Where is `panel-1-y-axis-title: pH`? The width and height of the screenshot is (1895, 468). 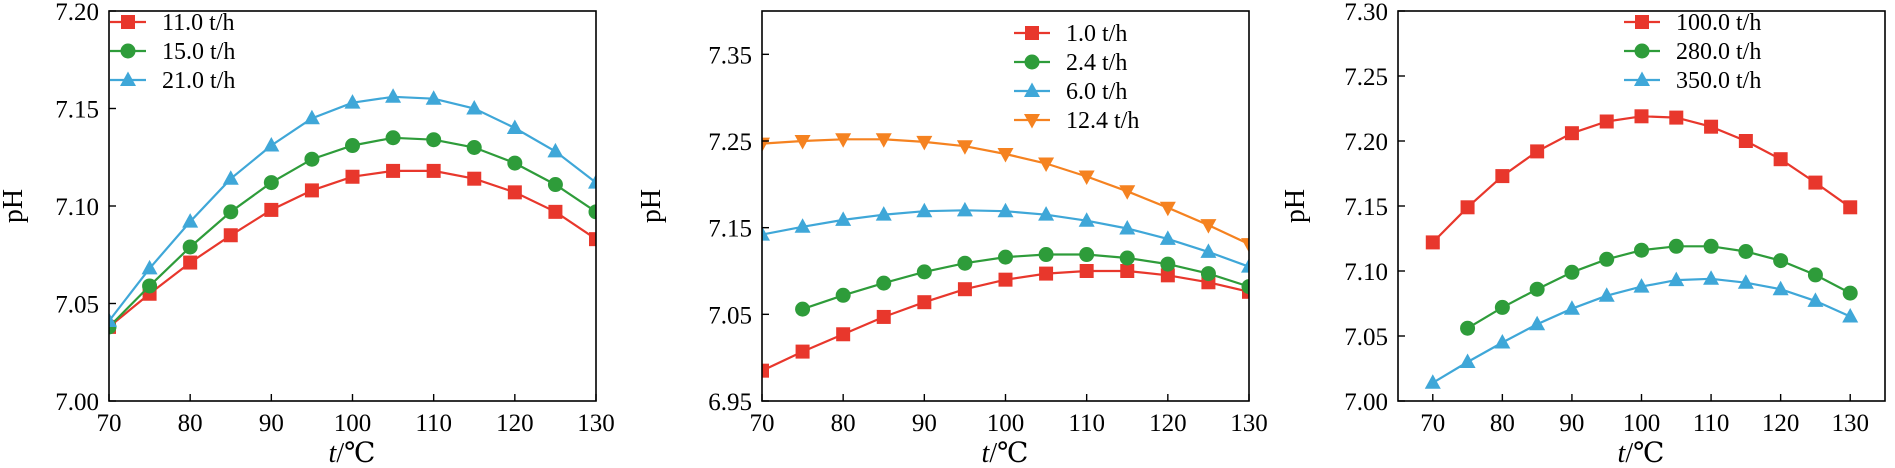
panel-1-y-axis-title: pH is located at coordinates (14, 206).